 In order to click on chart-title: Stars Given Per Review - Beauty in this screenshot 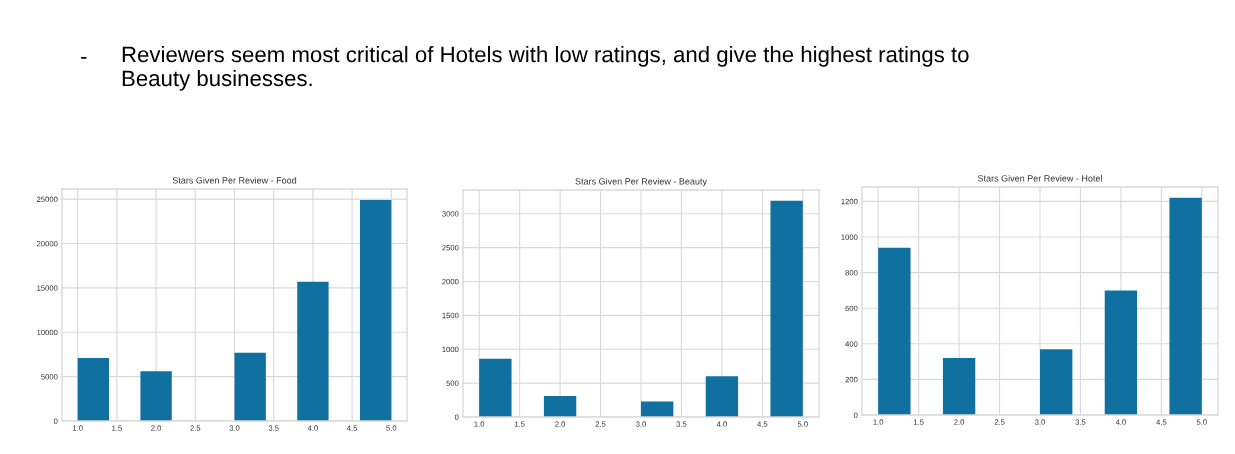, I will do `click(641, 182)`.